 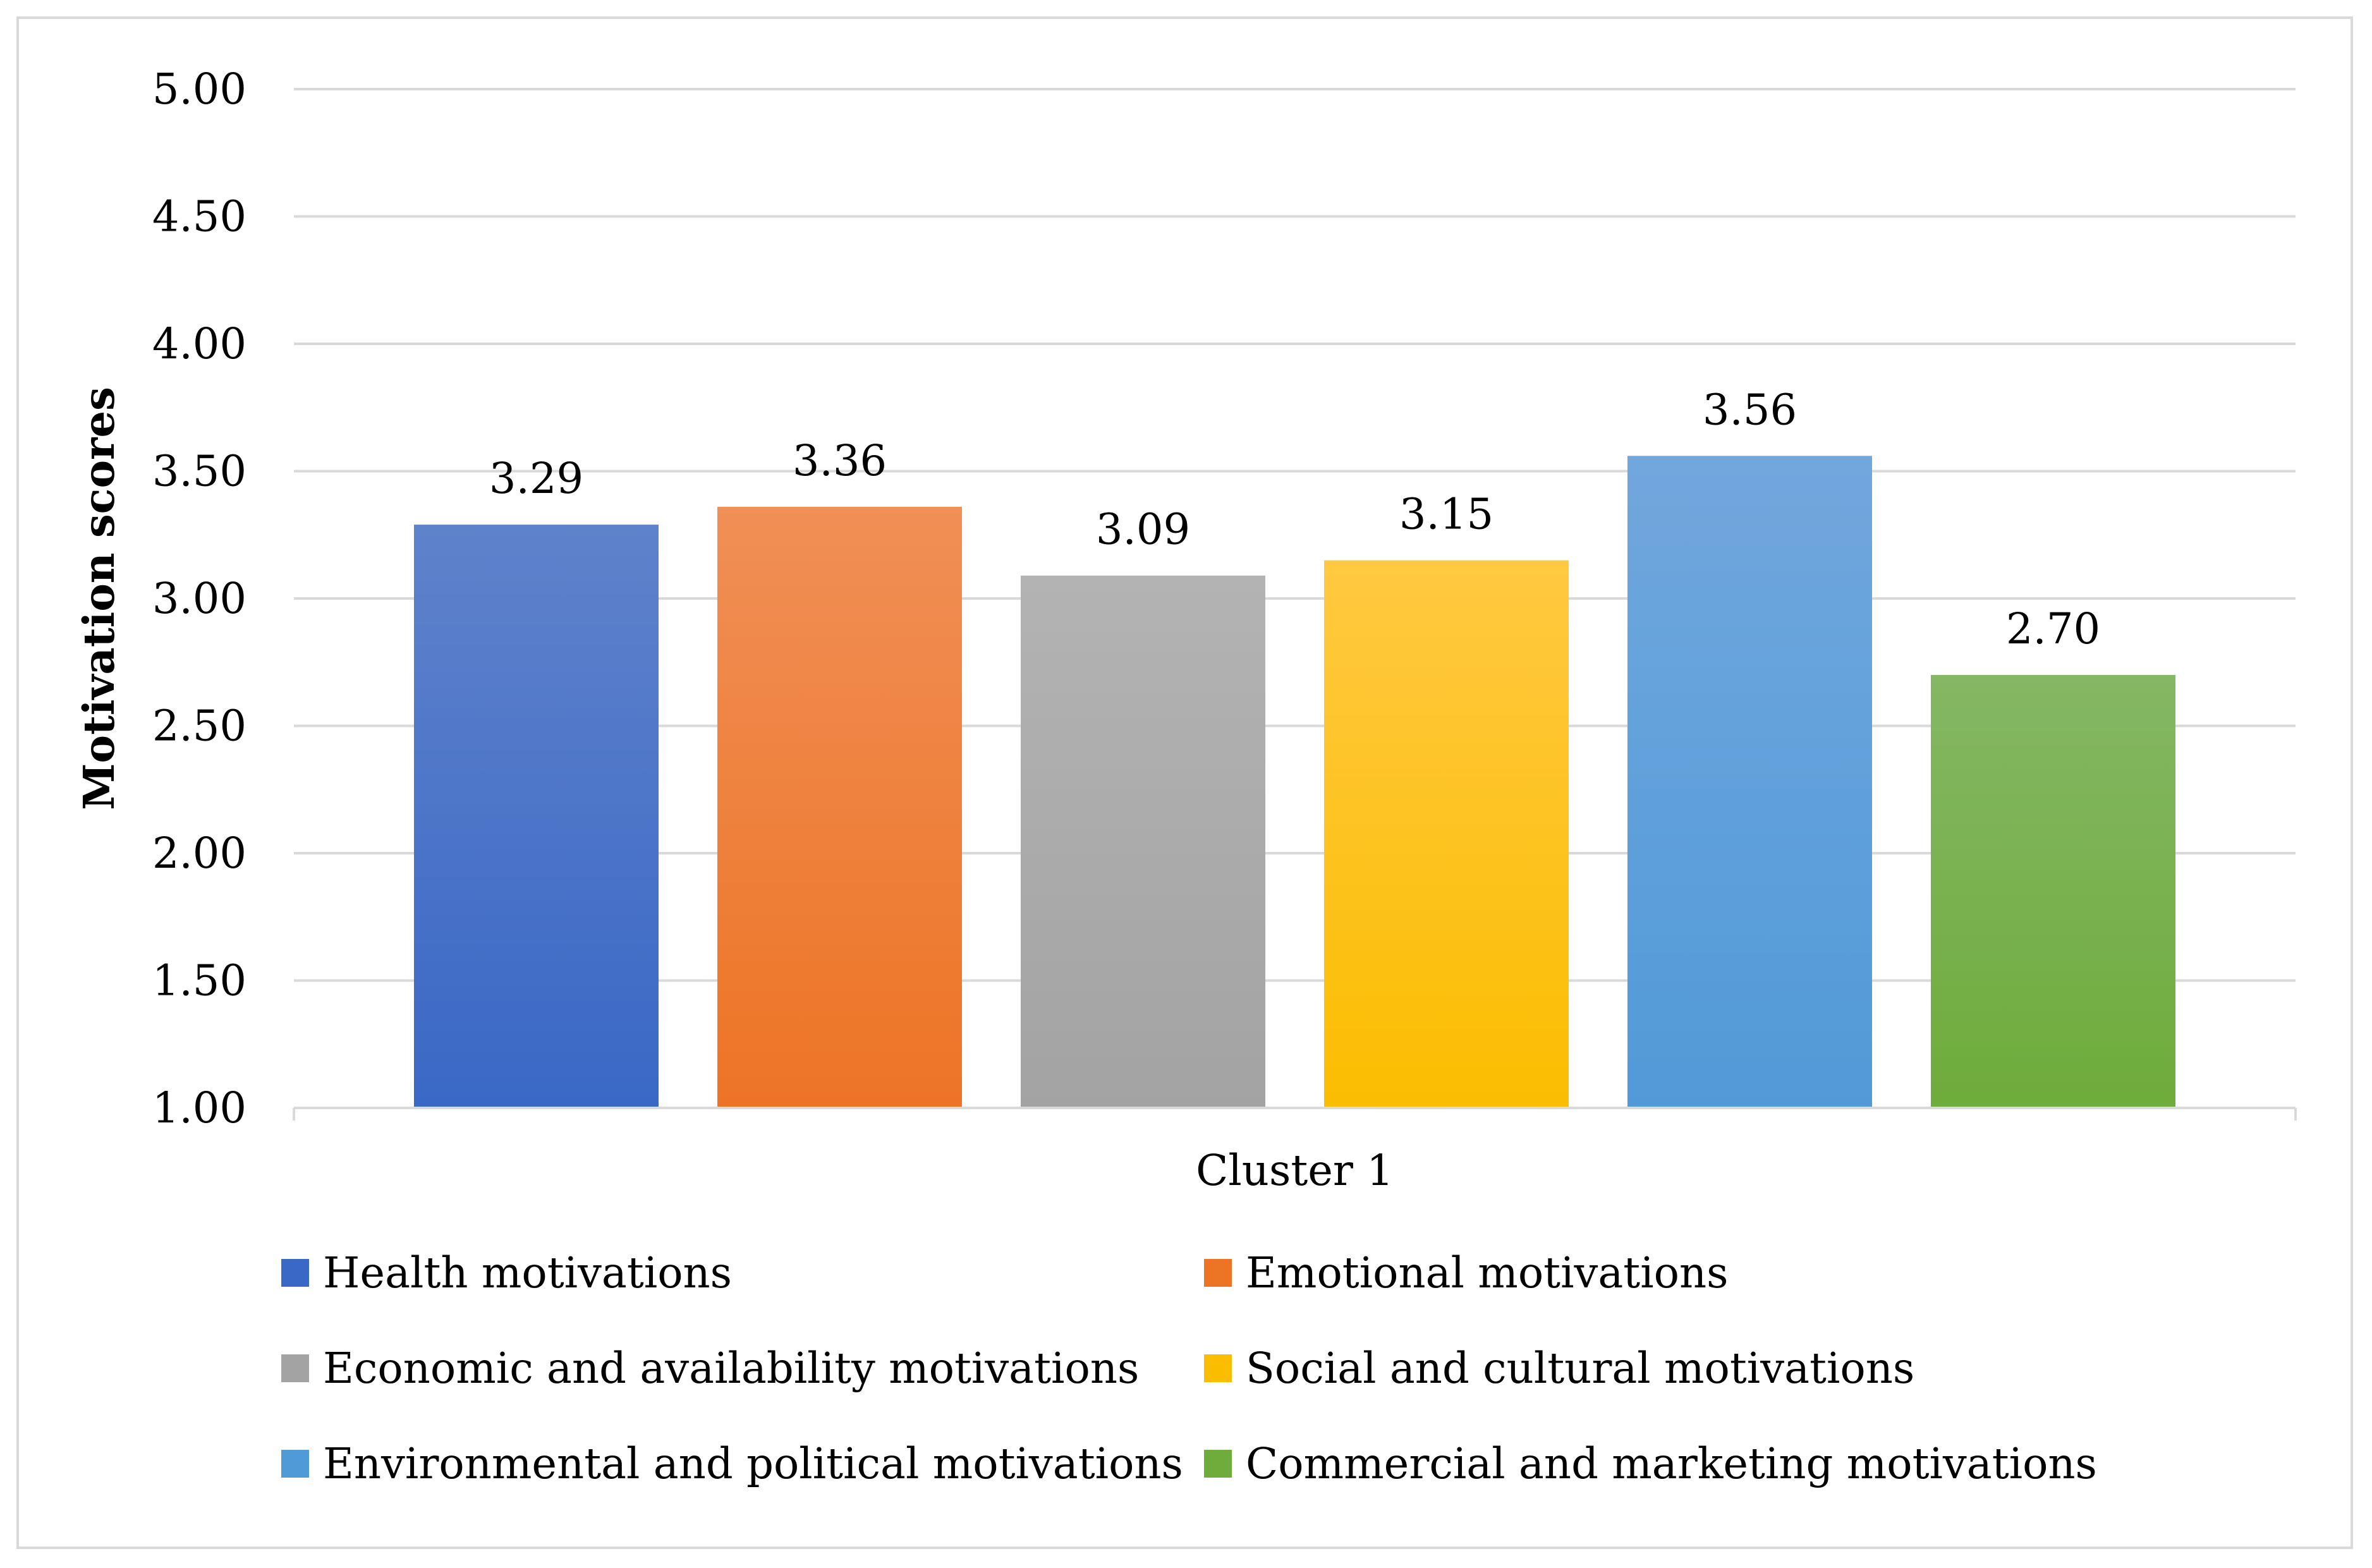 What do you see at coordinates (1218, 1368) in the screenshot?
I see `legend-swatch-social` at bounding box center [1218, 1368].